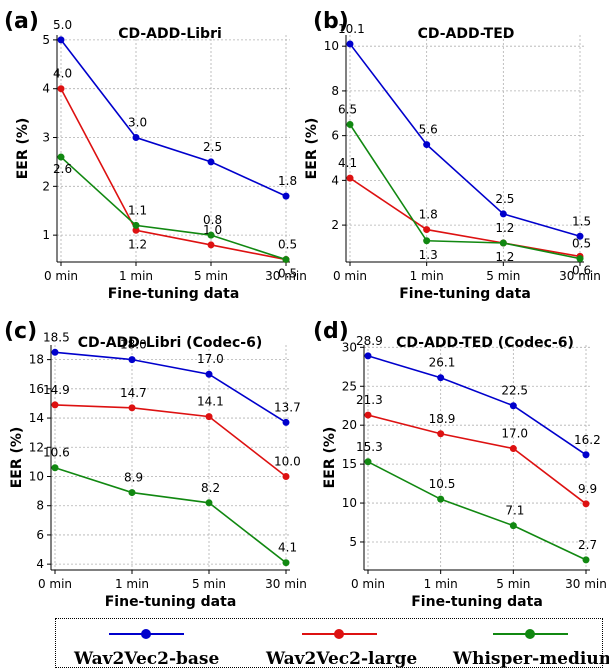 This screenshot has height=672, width=609. What do you see at coordinates (173, 118) in the screenshot?
I see `panel-0-line-wav2vec2-base` at bounding box center [173, 118].